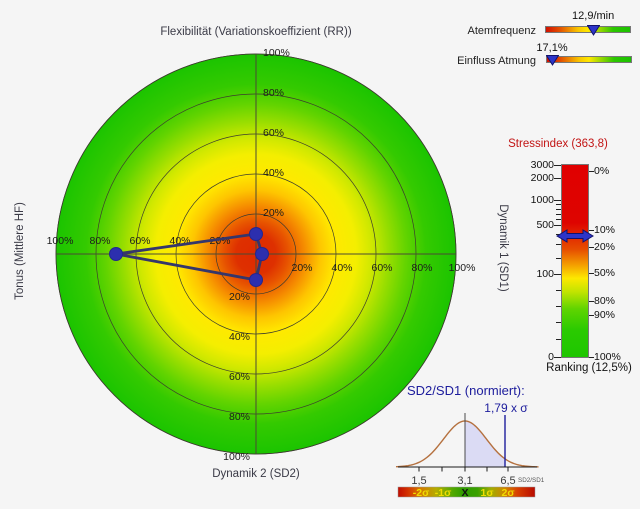 The image size is (640, 509). Describe the element at coordinates (551, 357) in the screenshot. I see `stress-left-scale-label: 0` at that location.